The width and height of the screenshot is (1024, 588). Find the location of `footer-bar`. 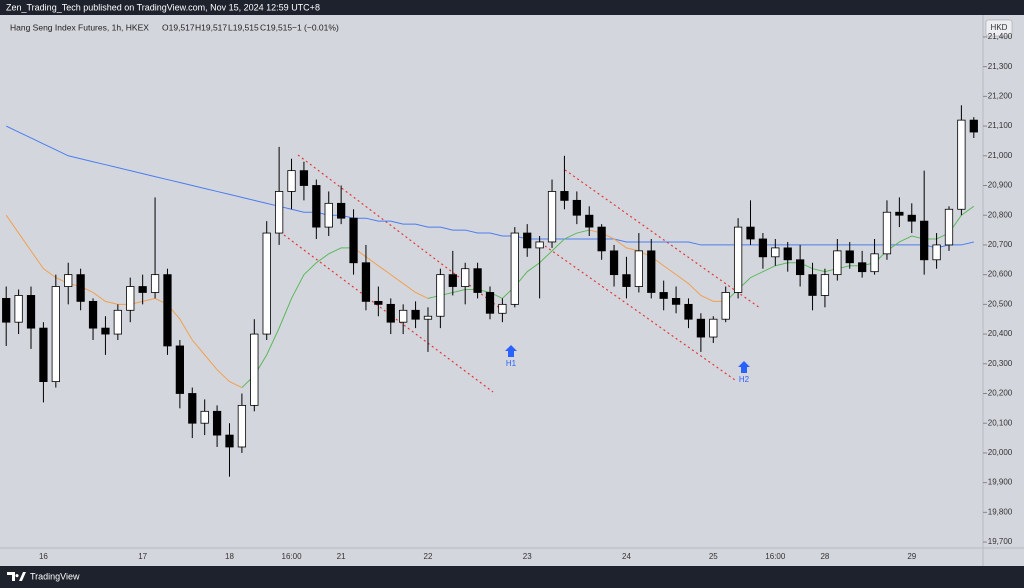

footer-bar is located at coordinates (512, 577).